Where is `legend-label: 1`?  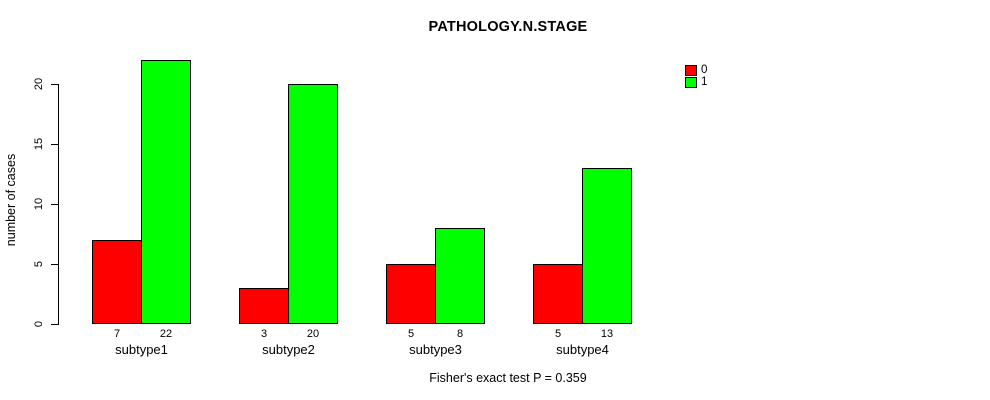 legend-label: 1 is located at coordinates (704, 82).